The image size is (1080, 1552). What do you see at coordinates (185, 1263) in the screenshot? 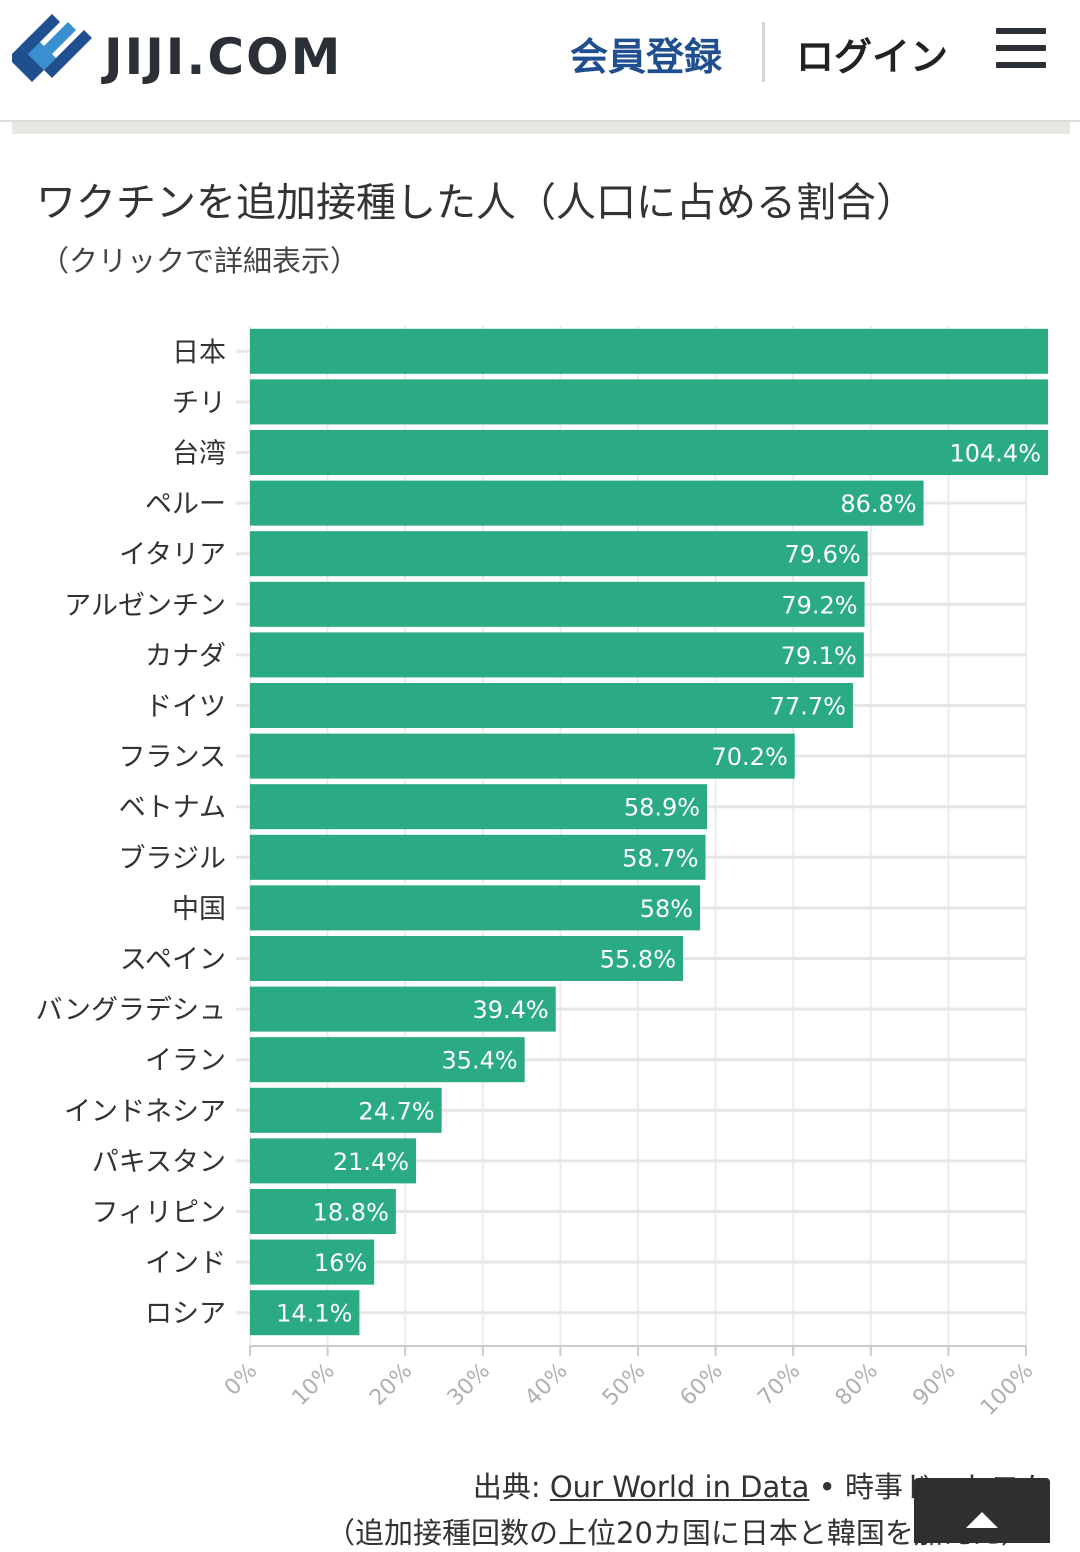
I see `category-label: インド` at bounding box center [185, 1263].